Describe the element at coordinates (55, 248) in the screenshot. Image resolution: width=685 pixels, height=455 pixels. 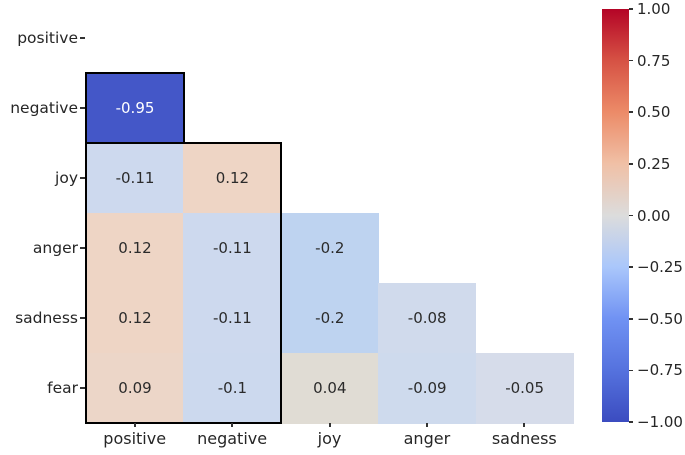
I see `row-label-anger: anger` at that location.